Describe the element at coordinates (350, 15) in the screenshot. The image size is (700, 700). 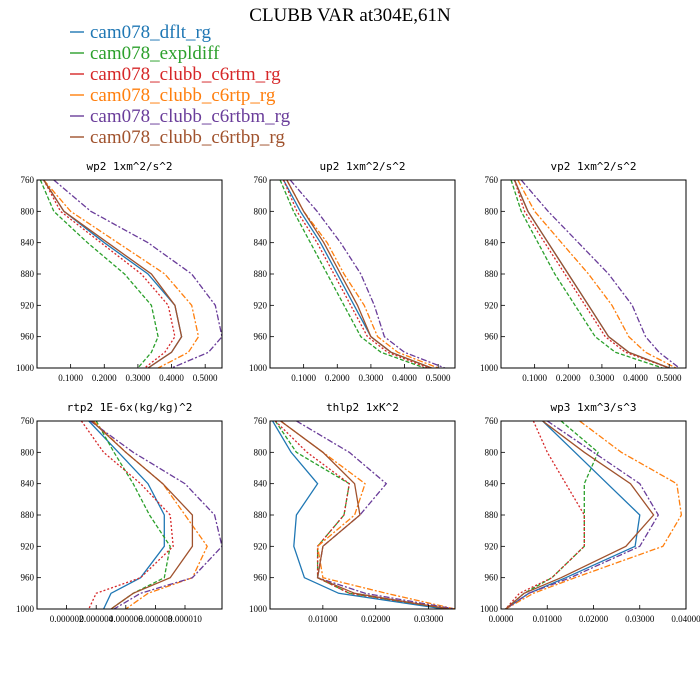
I see `figure-title: CLUBB VAR at304E,61N` at that location.